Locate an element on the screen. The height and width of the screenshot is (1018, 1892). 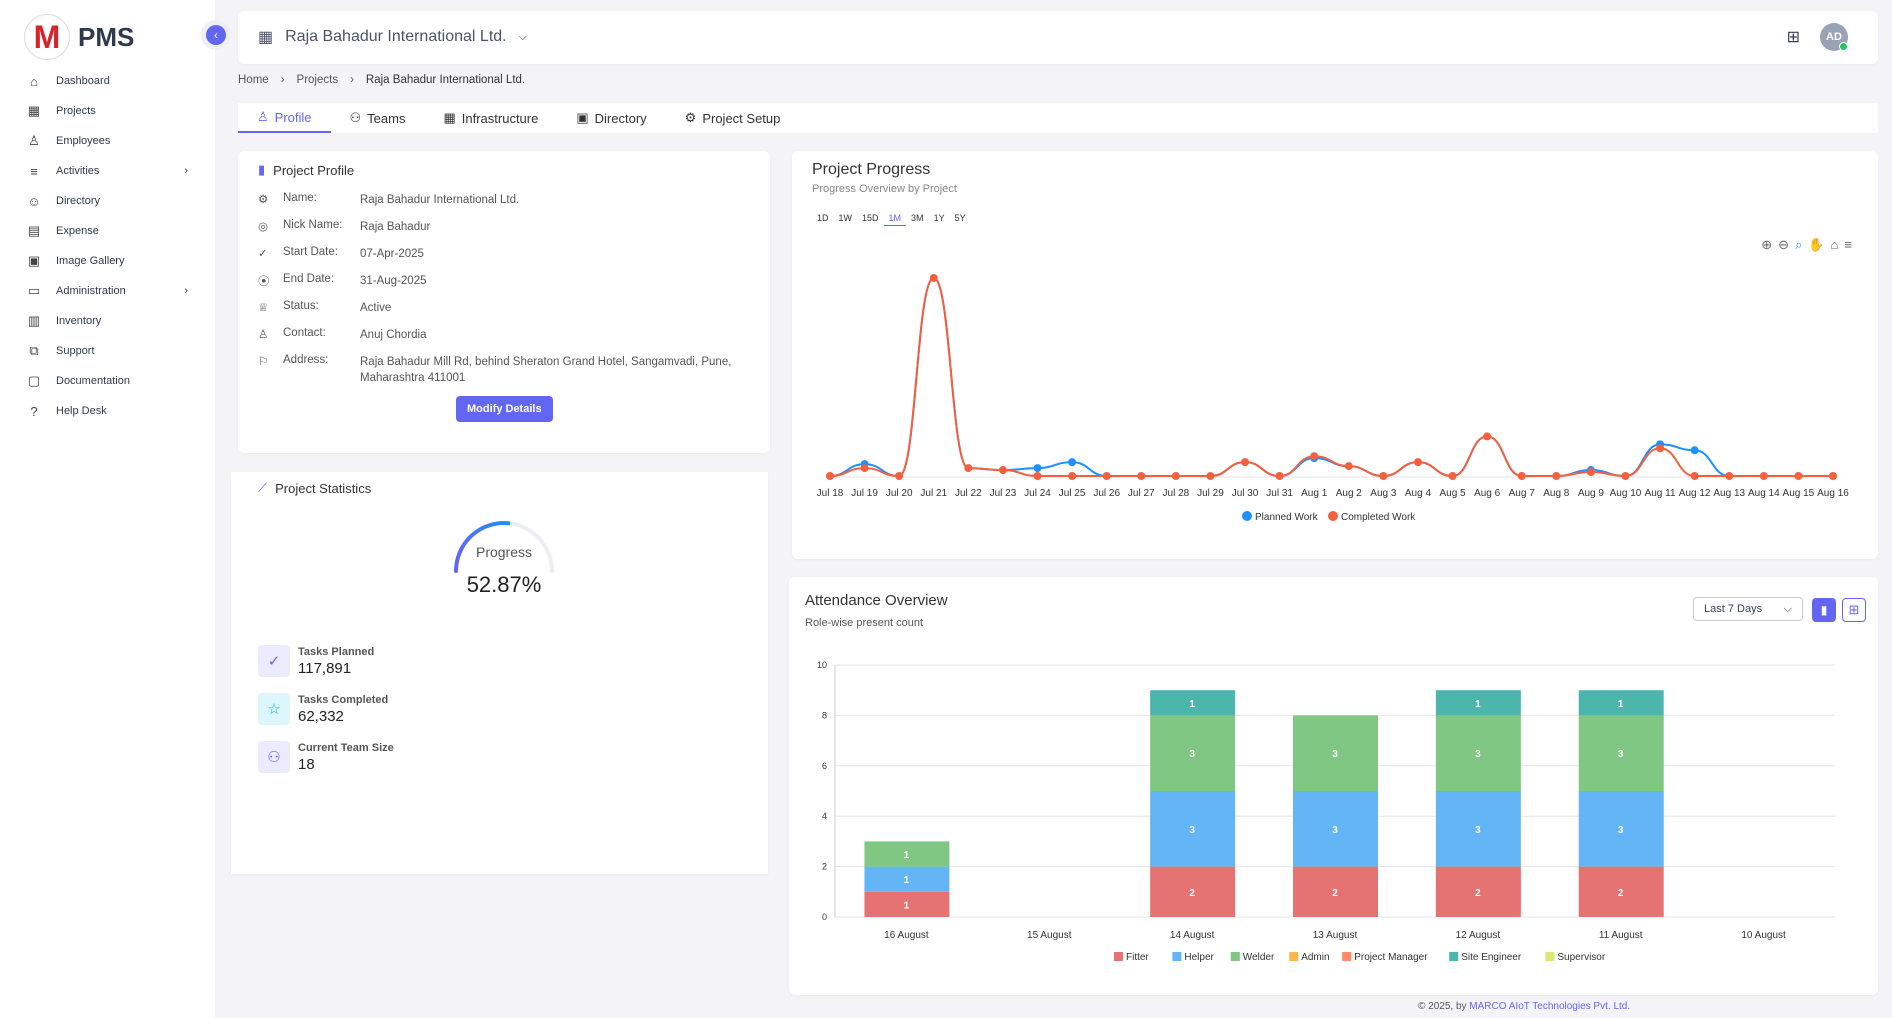
range-5Y: 5Y is located at coordinates (960, 218).